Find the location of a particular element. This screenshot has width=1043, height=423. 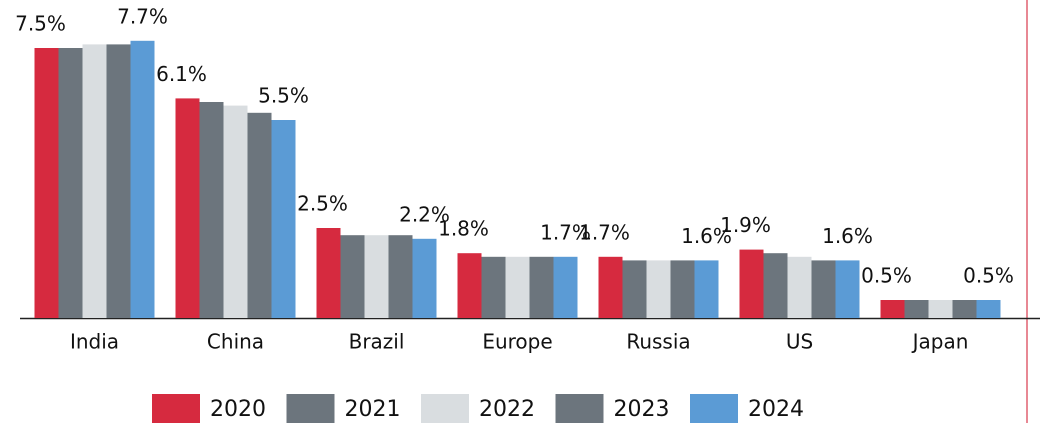

legend-label: 2022 is located at coordinates (507, 409).